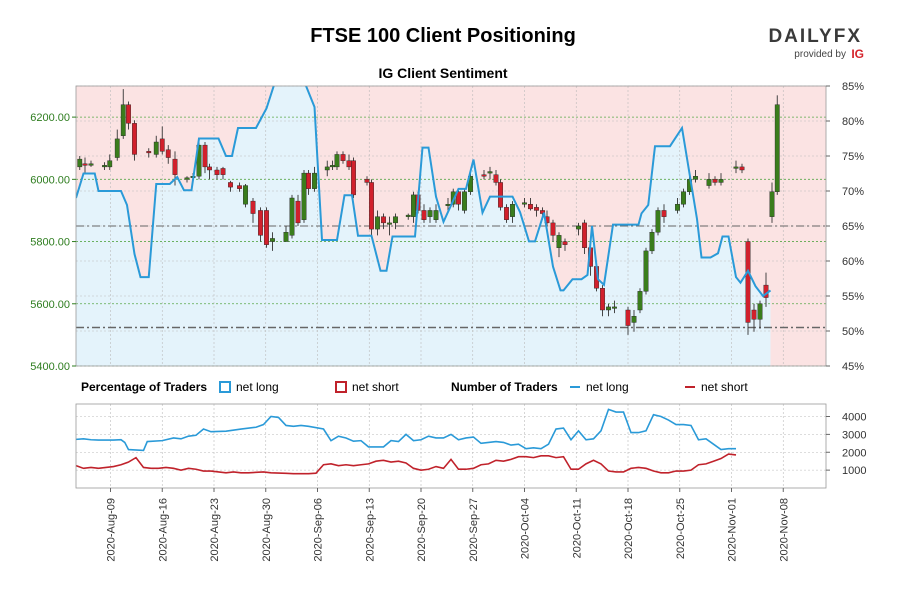  Describe the element at coordinates (629, 528) in the screenshot. I see `date-tick-label: 2020-Oct-18` at that location.